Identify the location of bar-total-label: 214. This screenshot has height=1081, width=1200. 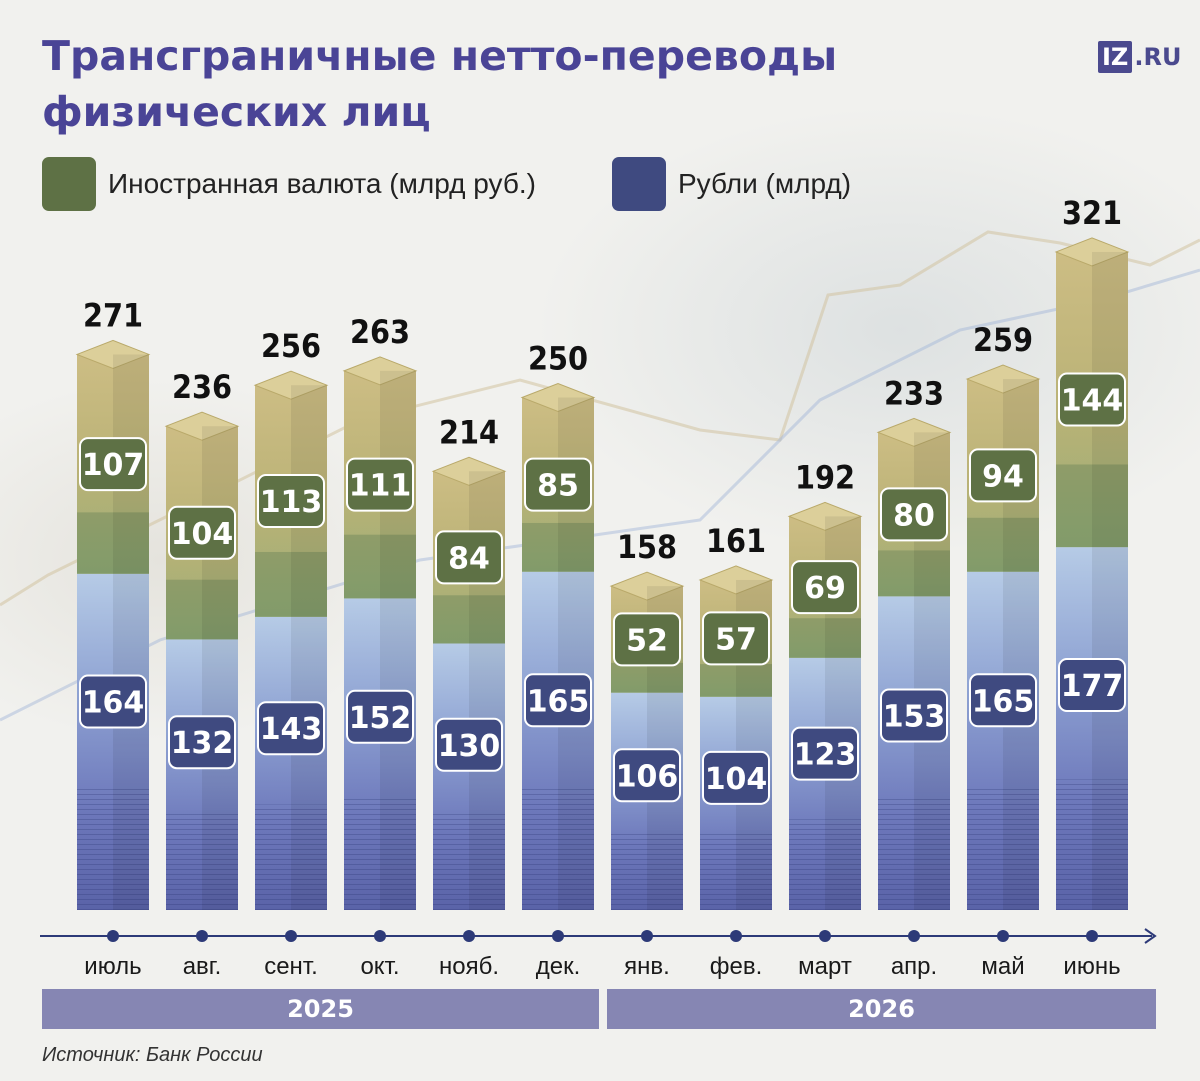
(469, 432).